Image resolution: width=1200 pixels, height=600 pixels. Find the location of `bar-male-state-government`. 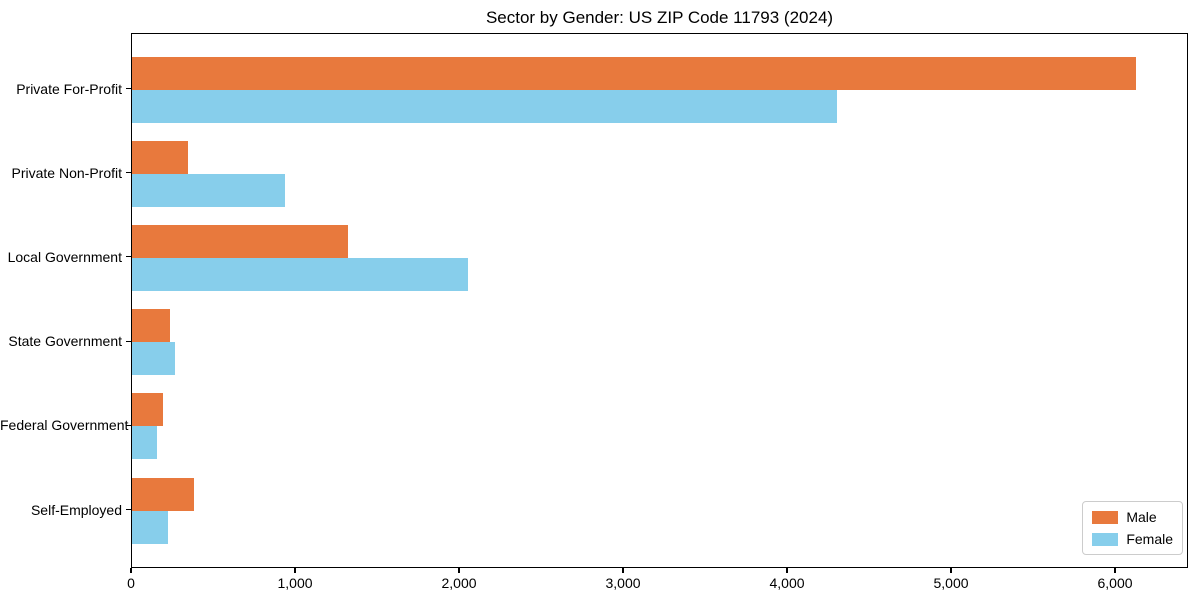

bar-male-state-government is located at coordinates (151, 326).